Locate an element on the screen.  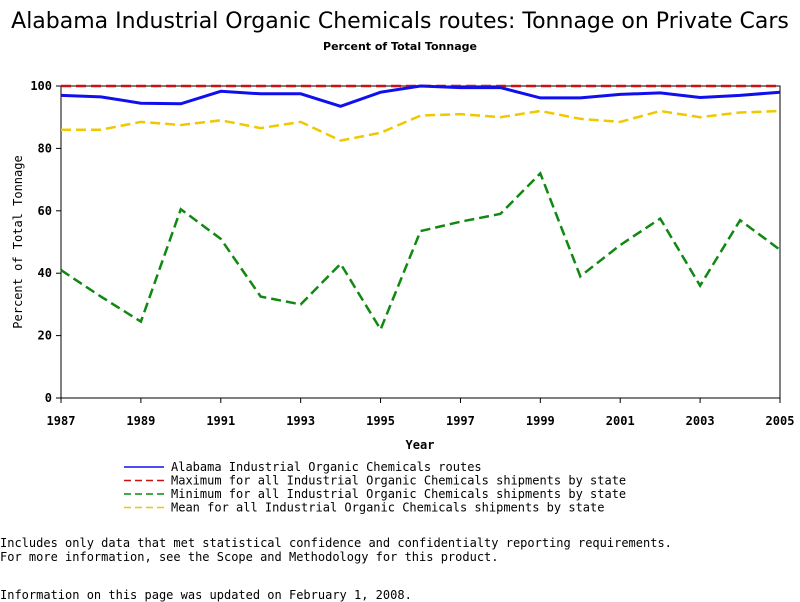
x-tick-label: 2005 is located at coordinates (780, 421).